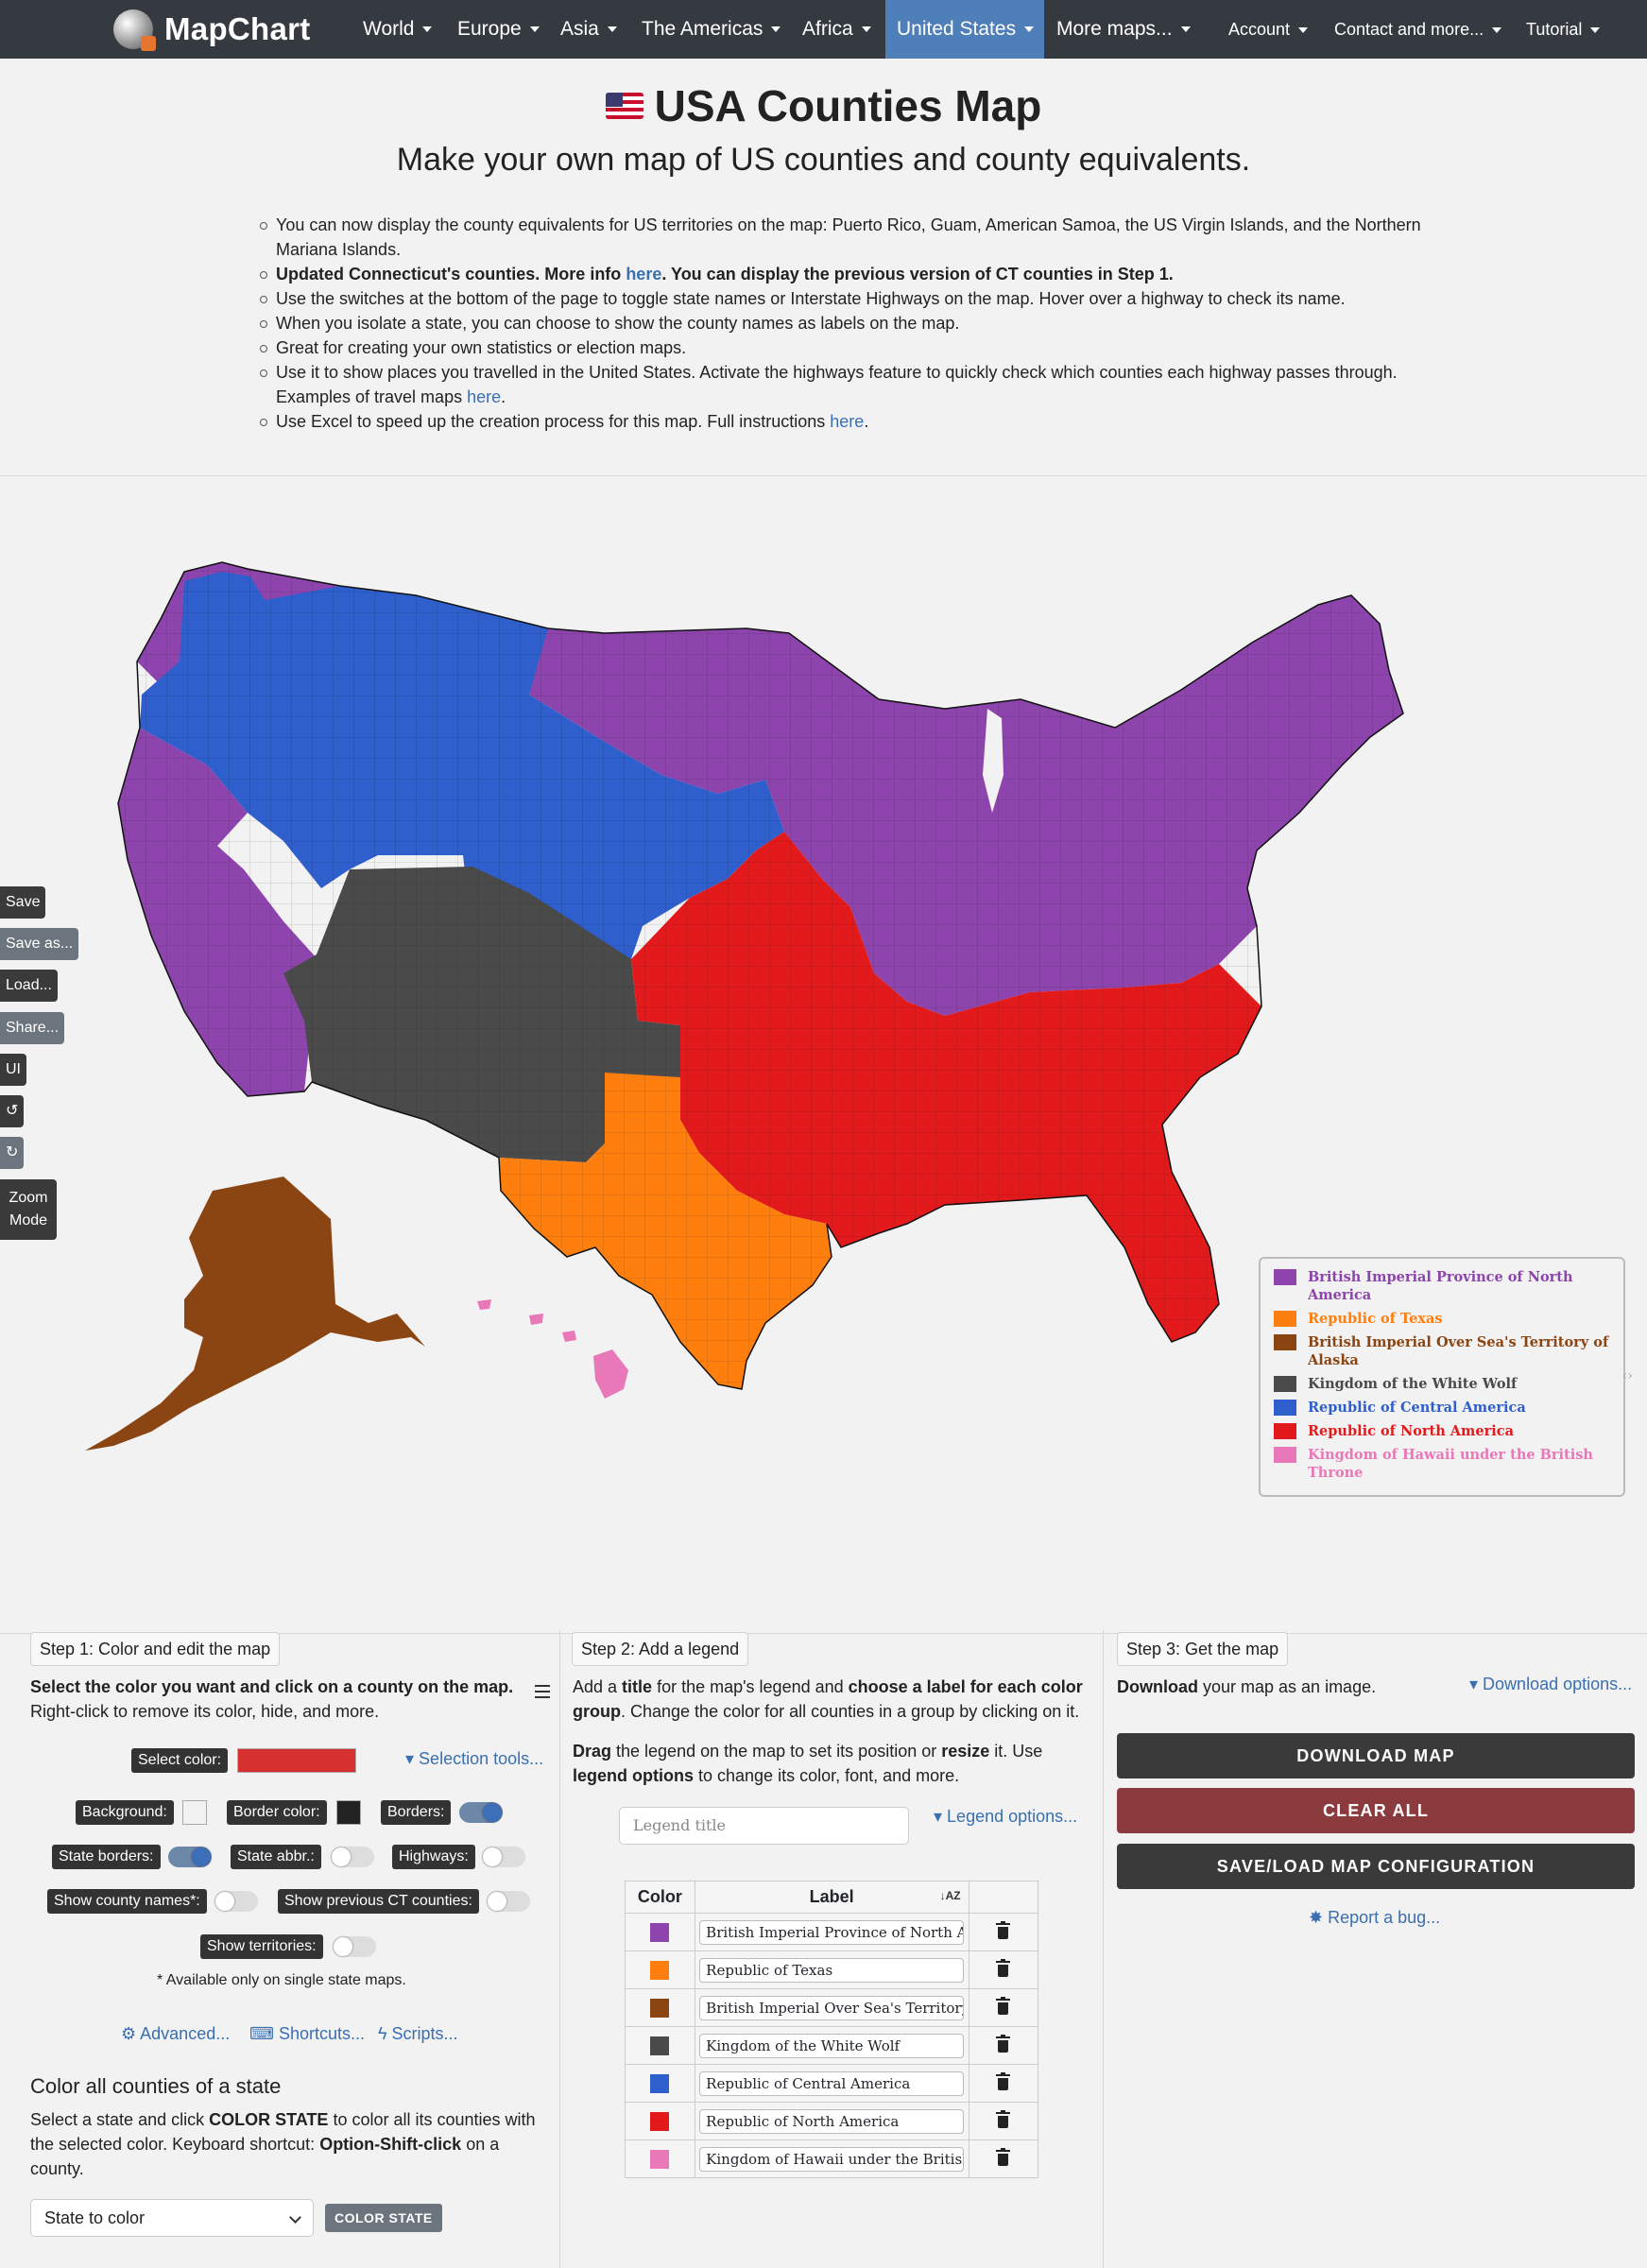 Image resolution: width=1647 pixels, height=2268 pixels. What do you see at coordinates (190, 1857) in the screenshot?
I see `state-borders-toggle` at bounding box center [190, 1857].